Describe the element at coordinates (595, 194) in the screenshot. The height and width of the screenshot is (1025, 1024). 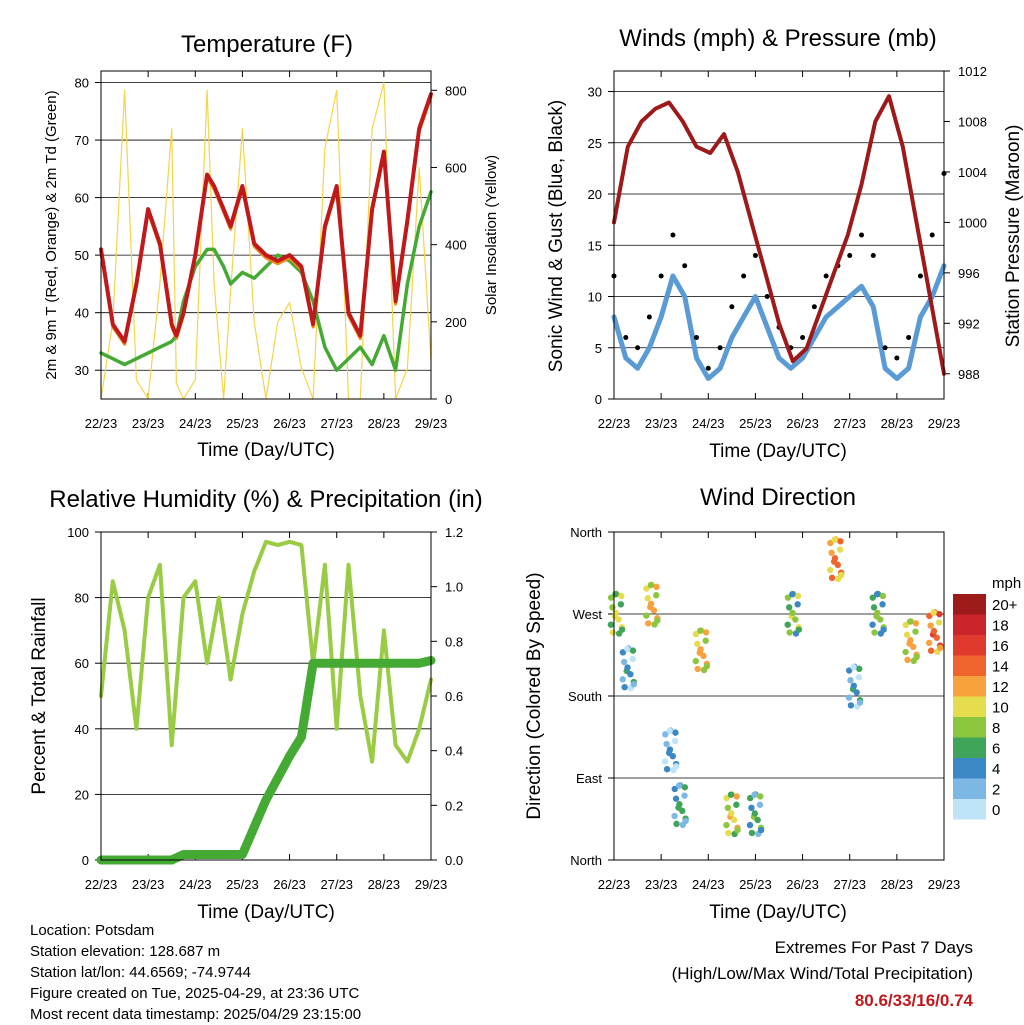
I see `y-tick-label: 20` at that location.